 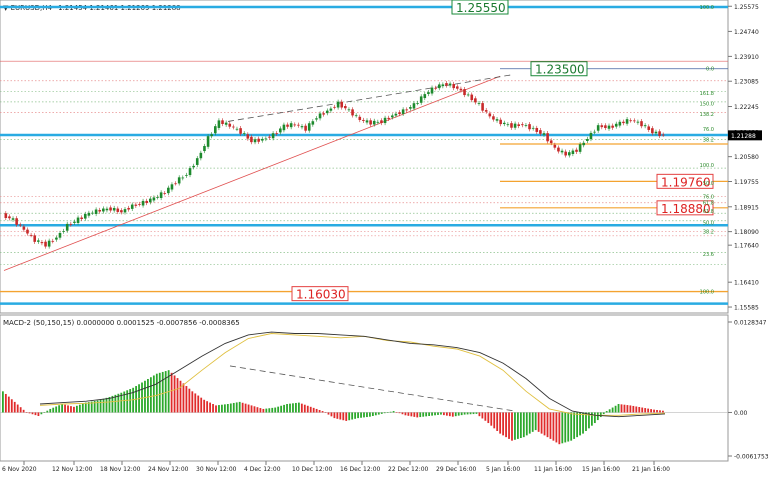 I want to click on fib-label: 61.8, so click(x=708, y=212).